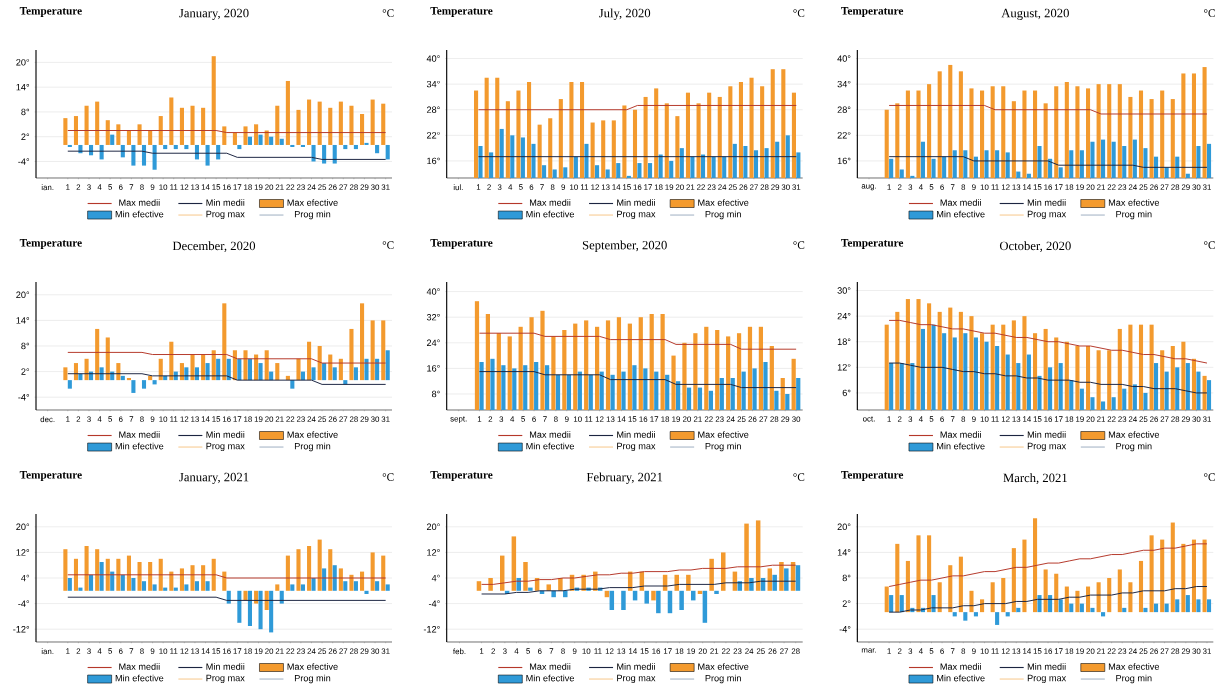 This screenshot has height=696, width=1232. Describe the element at coordinates (624, 478) in the screenshot. I see `chart-title: February, 2021` at that location.